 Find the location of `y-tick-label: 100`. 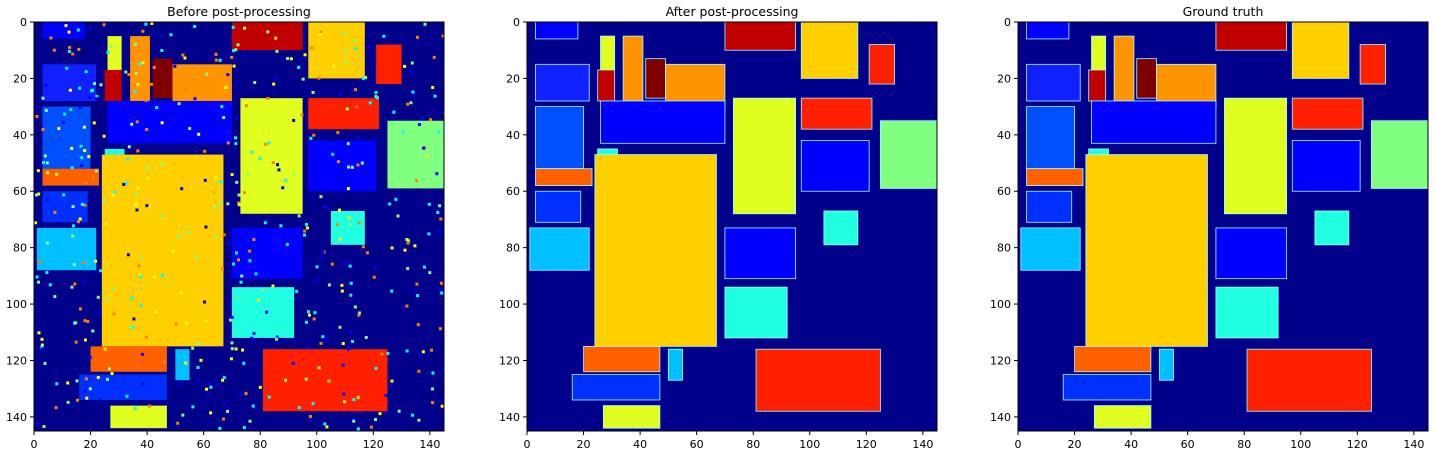

y-tick-label: 100 is located at coordinates (1000, 304).